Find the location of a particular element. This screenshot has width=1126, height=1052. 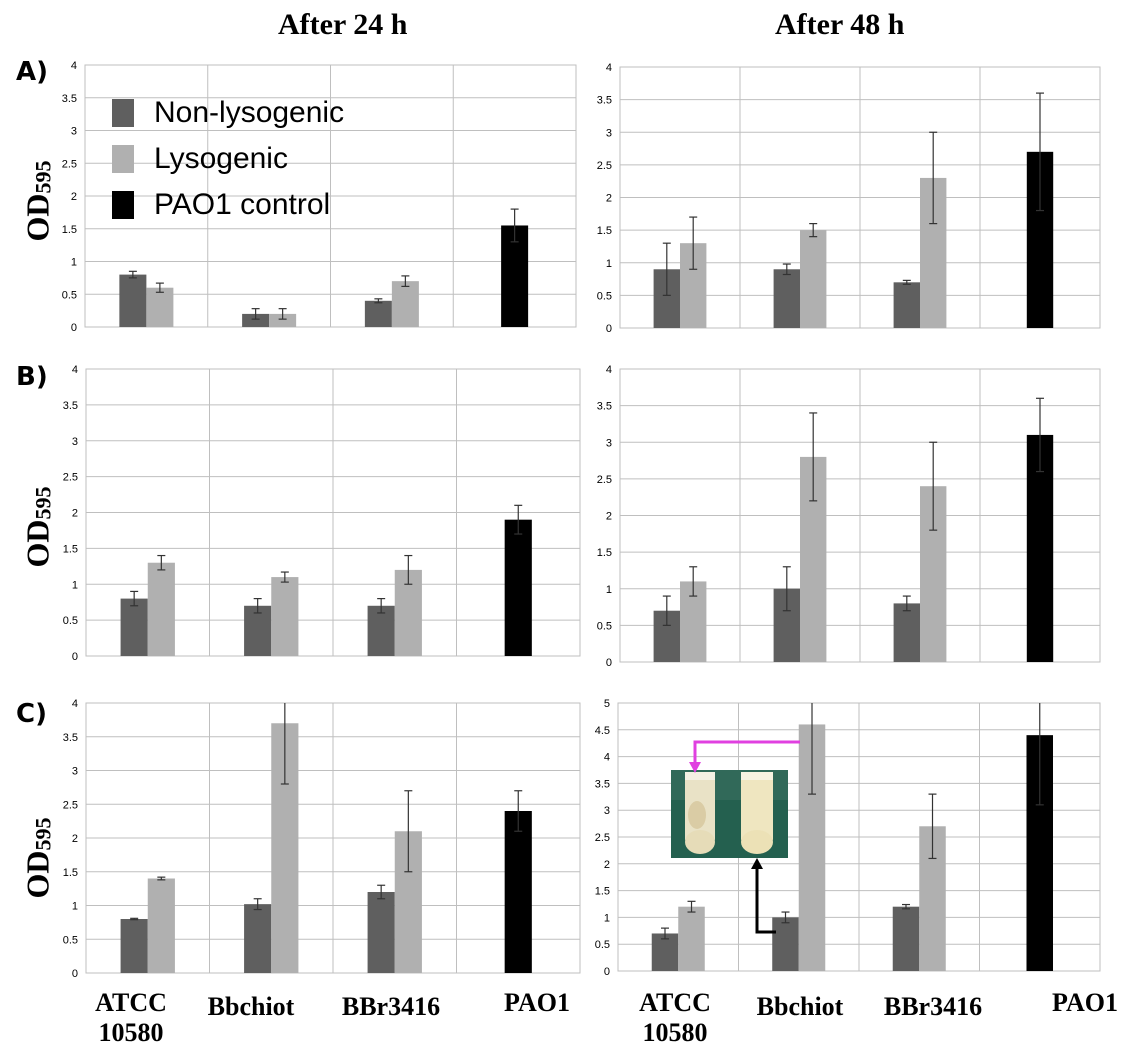

black-arrow-head is located at coordinates (757, 863).